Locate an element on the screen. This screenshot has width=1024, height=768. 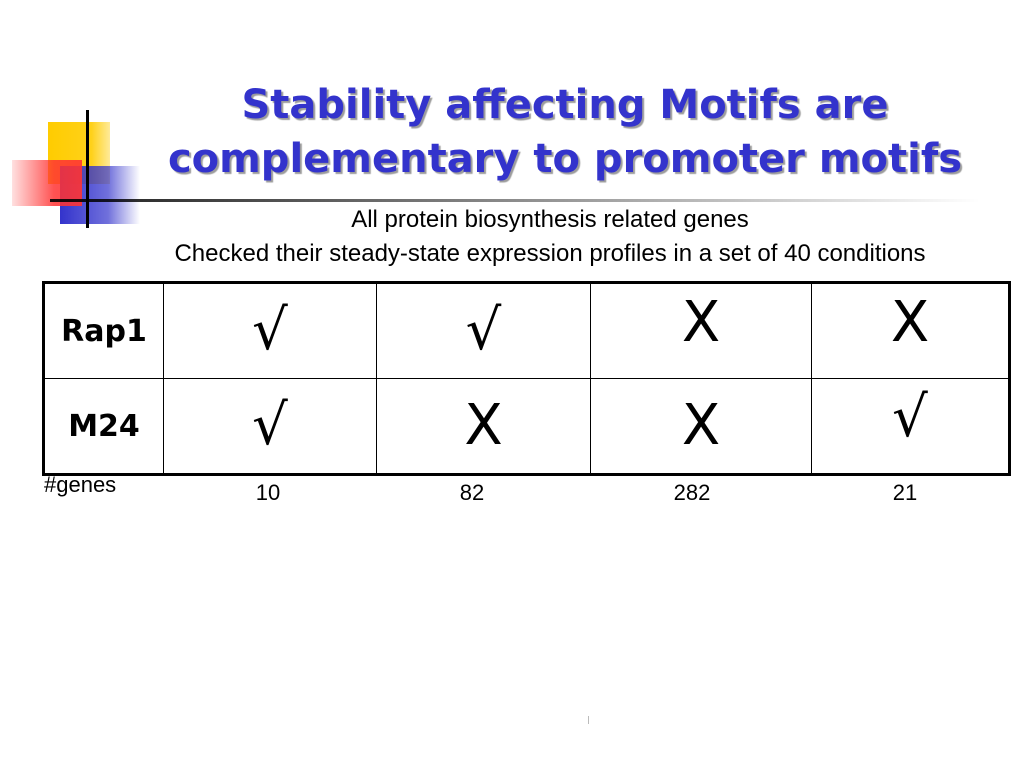
genes-count: 21 is located at coordinates (905, 492).